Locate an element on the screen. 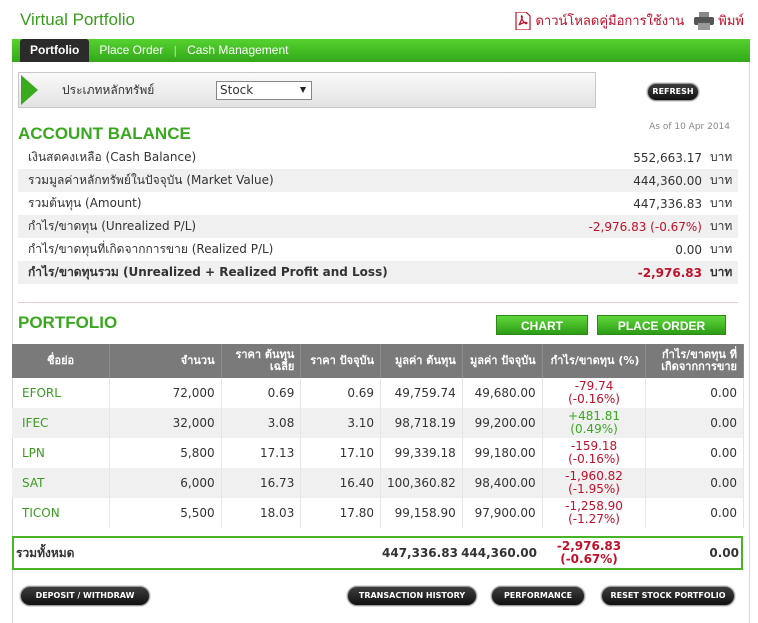 Image resolution: width=758 pixels, height=623 pixels. balance-value: 447,336.83 is located at coordinates (667, 203).